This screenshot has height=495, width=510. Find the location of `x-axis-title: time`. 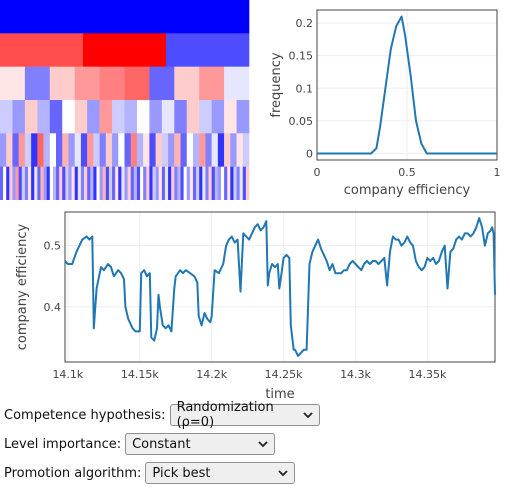

x-axis-title: time is located at coordinates (279, 393).